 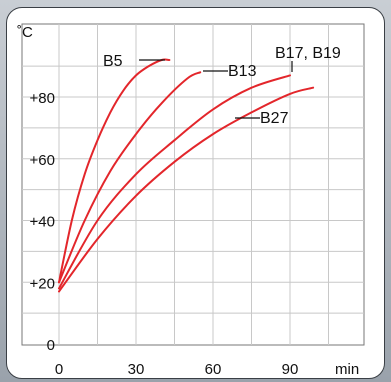 I want to click on x-unit-label: min, so click(x=347, y=369).